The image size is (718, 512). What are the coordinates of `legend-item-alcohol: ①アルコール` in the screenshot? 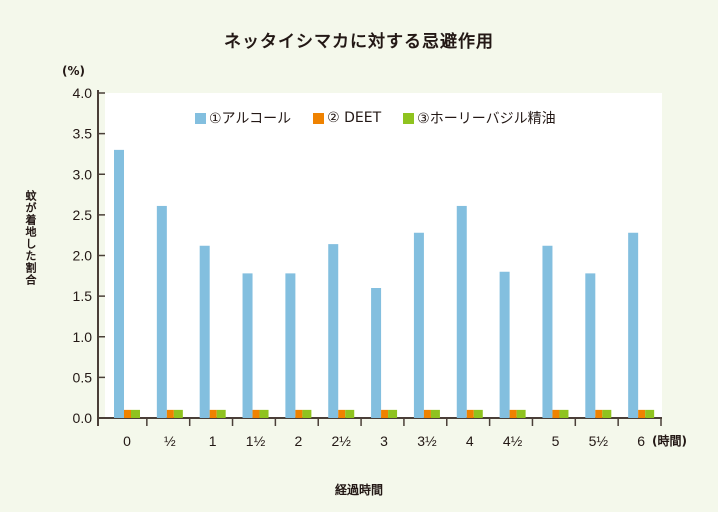 It's located at (243, 118).